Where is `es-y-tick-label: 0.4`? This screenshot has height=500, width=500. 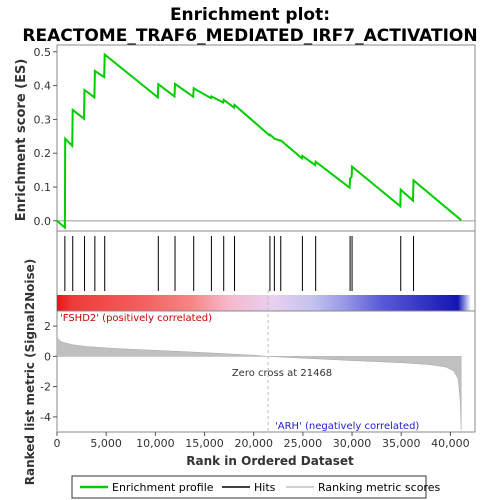
es-y-tick-label: 0.4 is located at coordinates (43, 86).